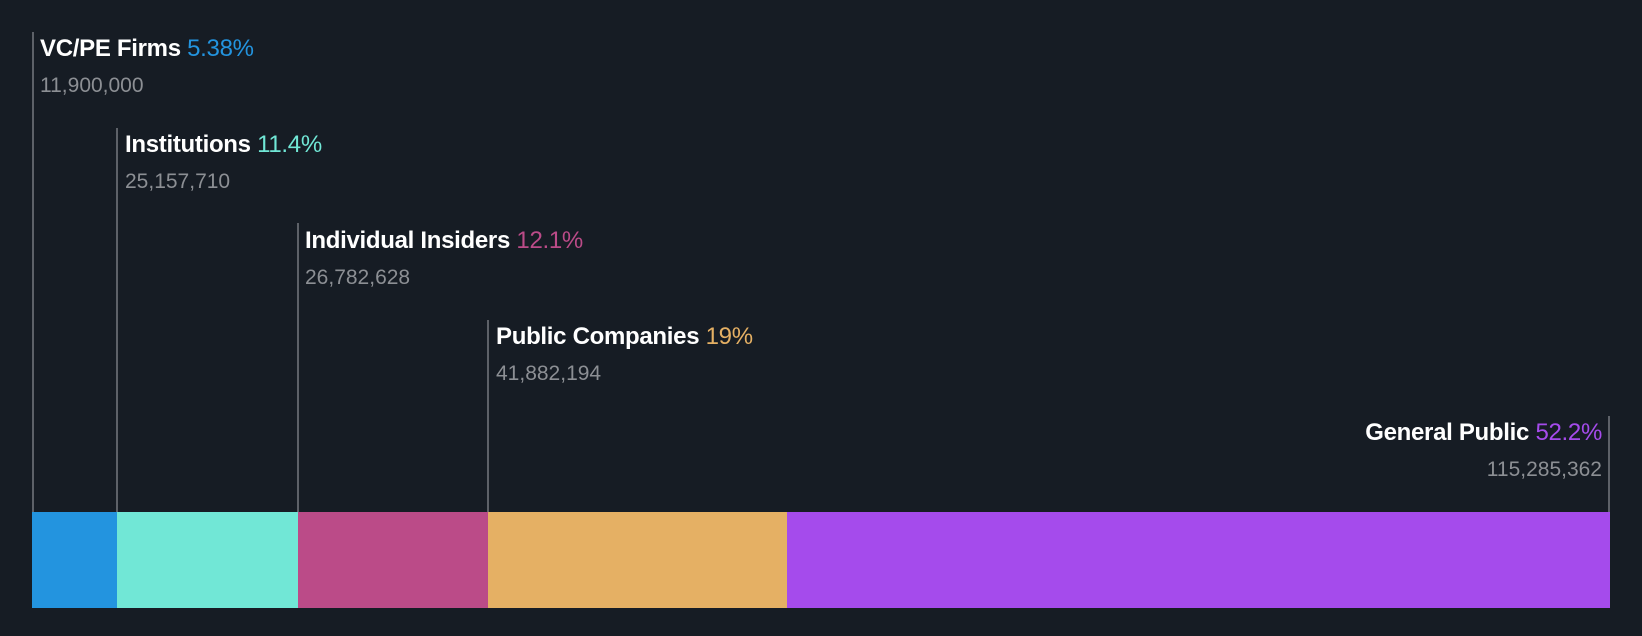 This screenshot has height=636, width=1642. Describe the element at coordinates (1544, 469) in the screenshot. I see `segment-count: 115,285,362` at that location.